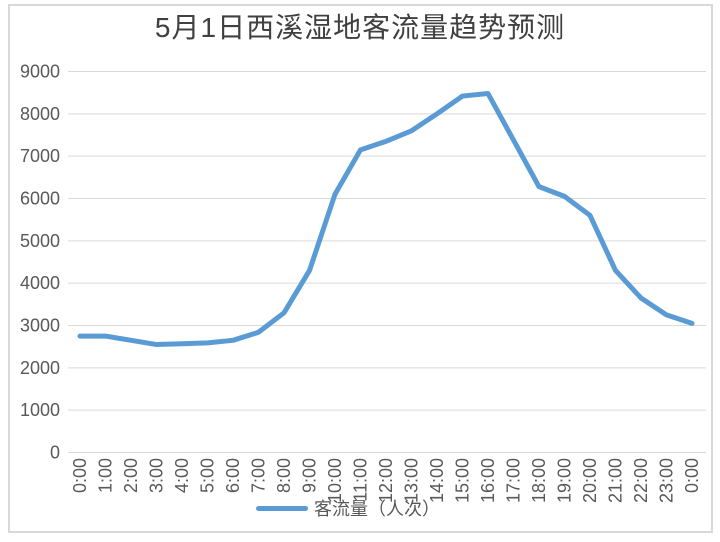  Describe the element at coordinates (40, 199) in the screenshot. I see `y-tick-label: 6000` at that location.